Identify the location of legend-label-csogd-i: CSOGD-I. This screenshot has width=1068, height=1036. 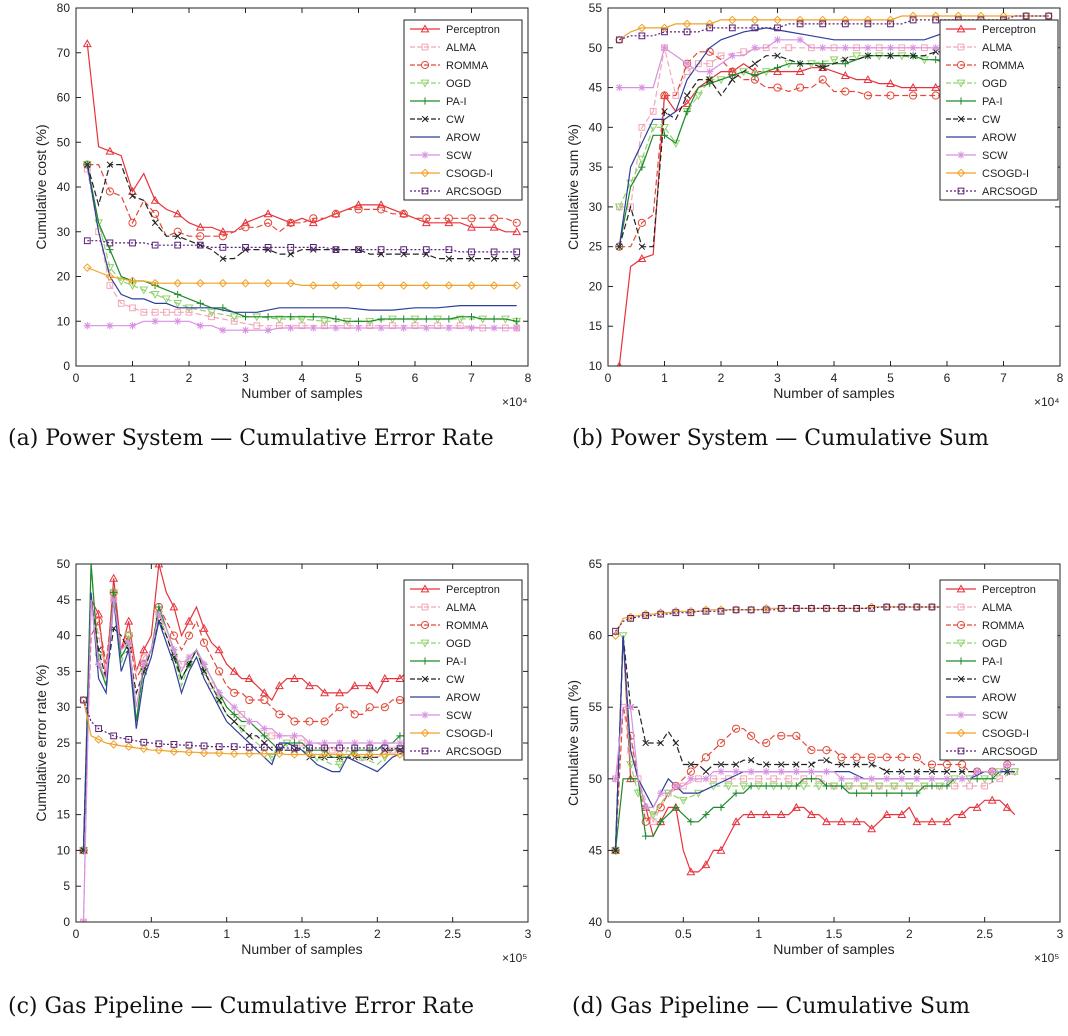
(1005, 734).